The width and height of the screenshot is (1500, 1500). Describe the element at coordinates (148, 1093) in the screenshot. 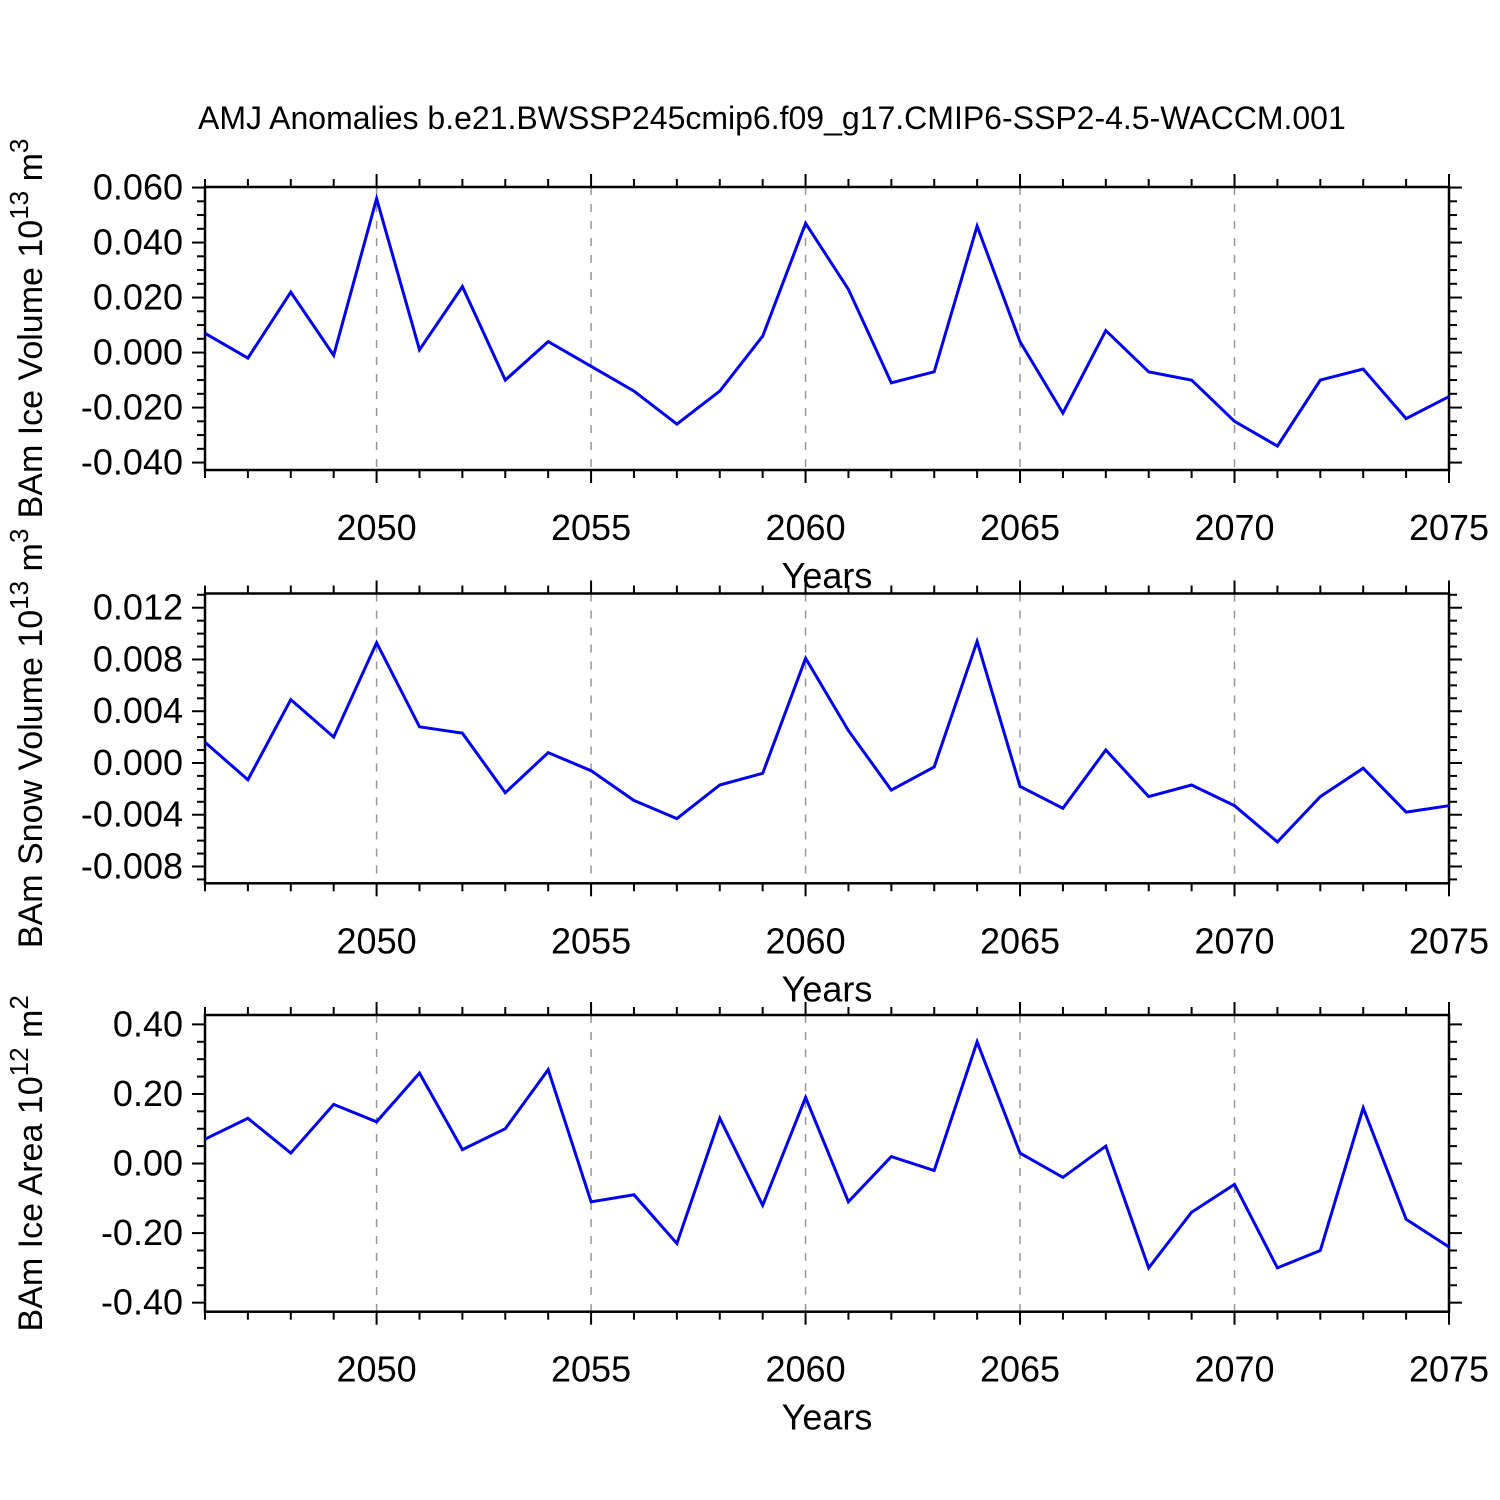

I see `y-tick-label: 0.20` at that location.